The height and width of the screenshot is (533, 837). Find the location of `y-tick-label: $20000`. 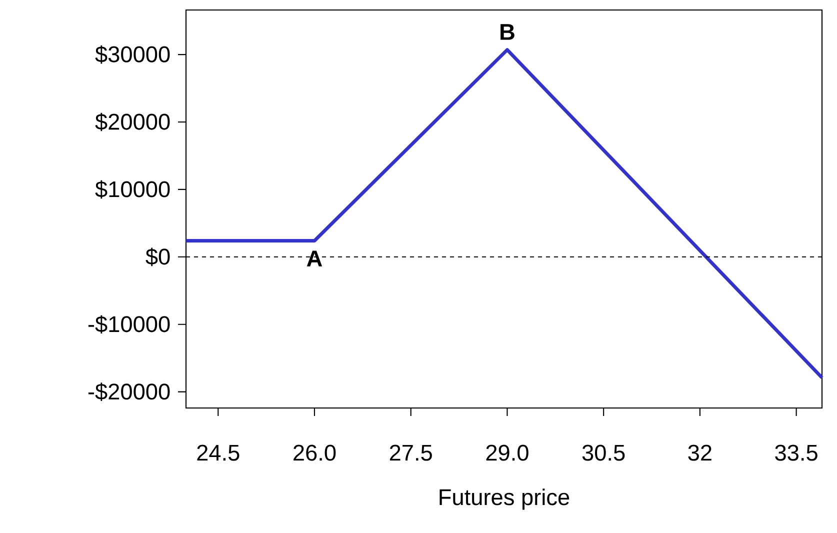

y-tick-label: $20000 is located at coordinates (132, 122).